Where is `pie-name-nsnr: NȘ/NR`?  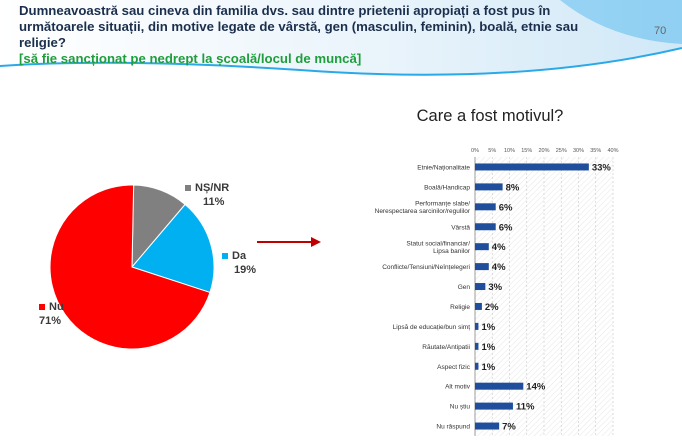
pie-name-nsnr: NȘ/NR is located at coordinates (212, 188).